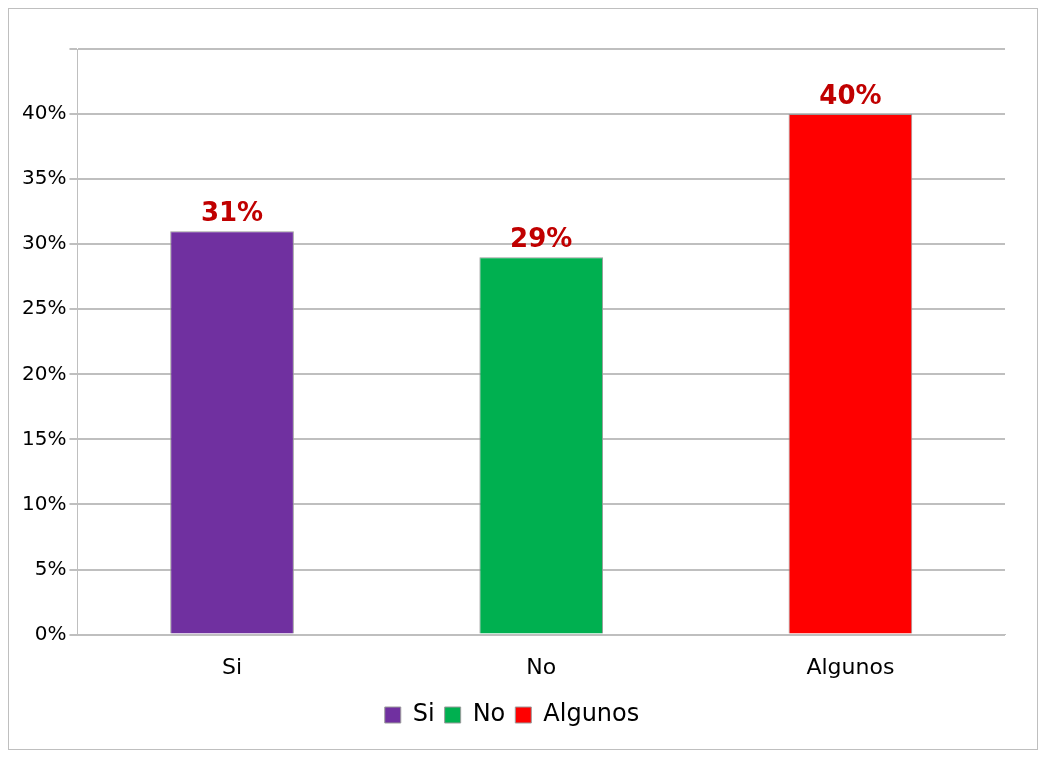  Describe the element at coordinates (50, 567) in the screenshot. I see `y-tick-label: 5%` at that location.